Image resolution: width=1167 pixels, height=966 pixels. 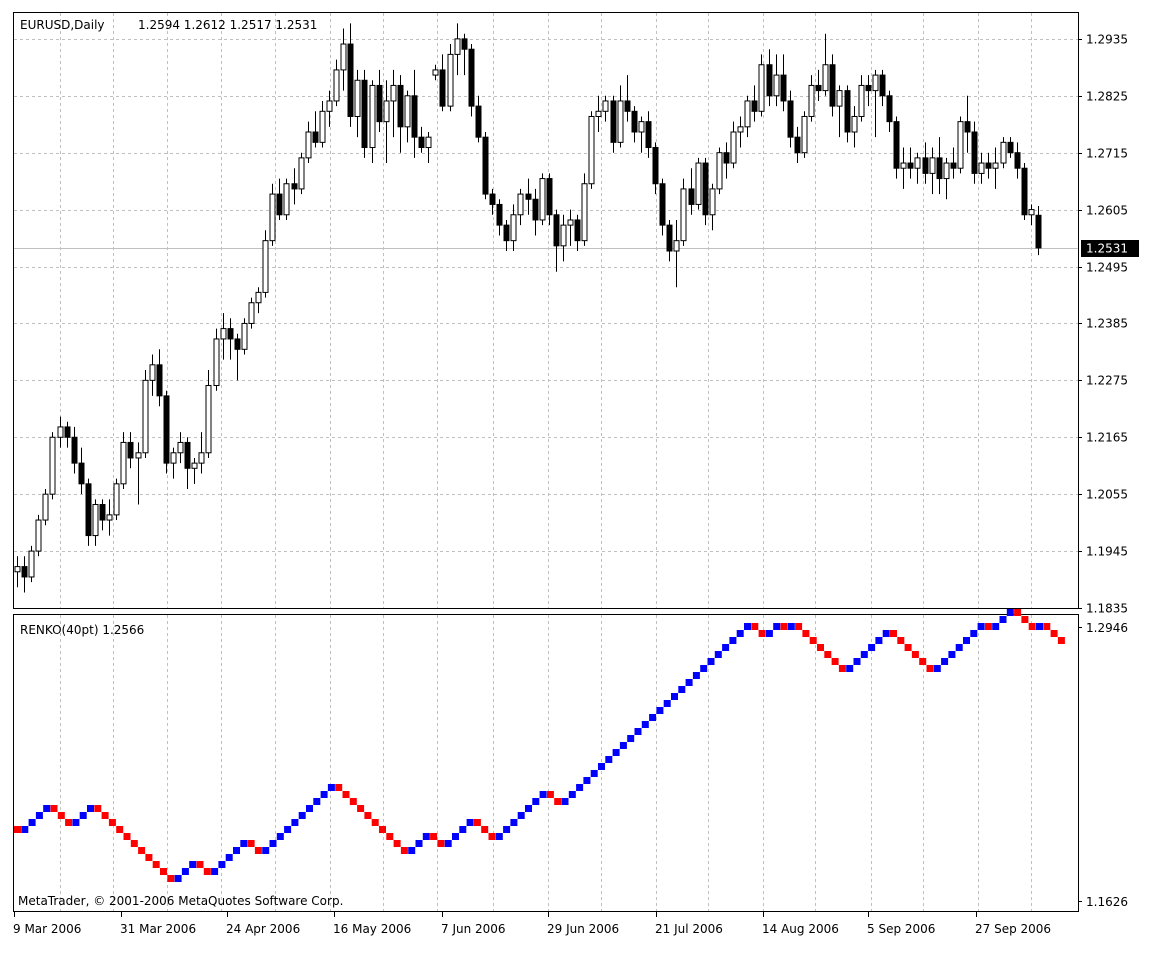 What do you see at coordinates (263, 929) in the screenshot?
I see `time-axis-label: 24 Apr 2006` at bounding box center [263, 929].